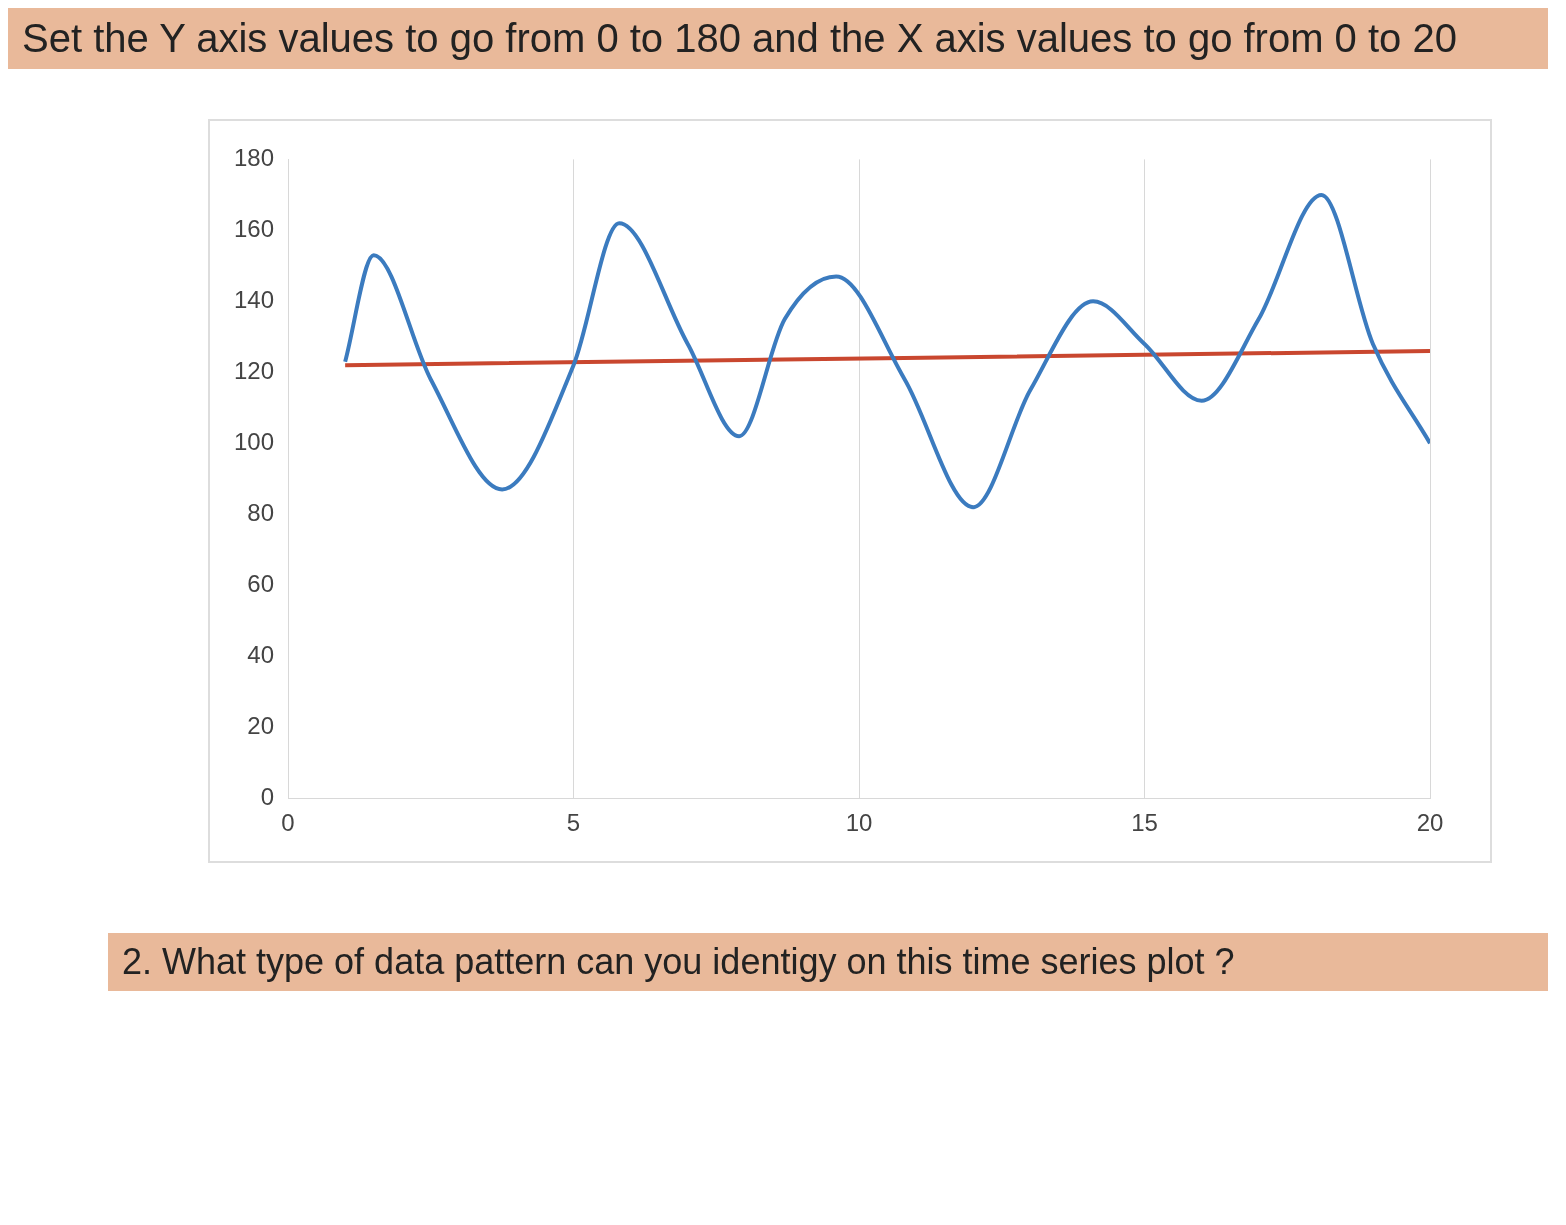 The image size is (1566, 1225). Describe the element at coordinates (1430, 823) in the screenshot. I see `x-tick-label: 20` at that location.